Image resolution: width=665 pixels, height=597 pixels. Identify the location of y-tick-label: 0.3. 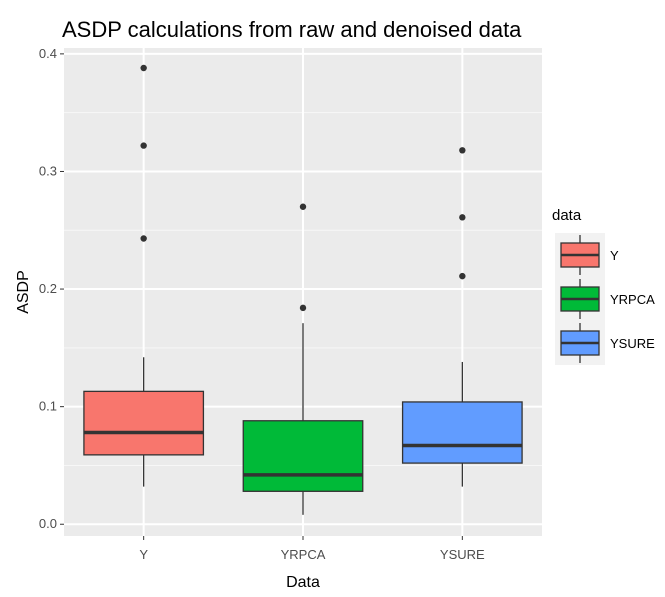
(48, 170).